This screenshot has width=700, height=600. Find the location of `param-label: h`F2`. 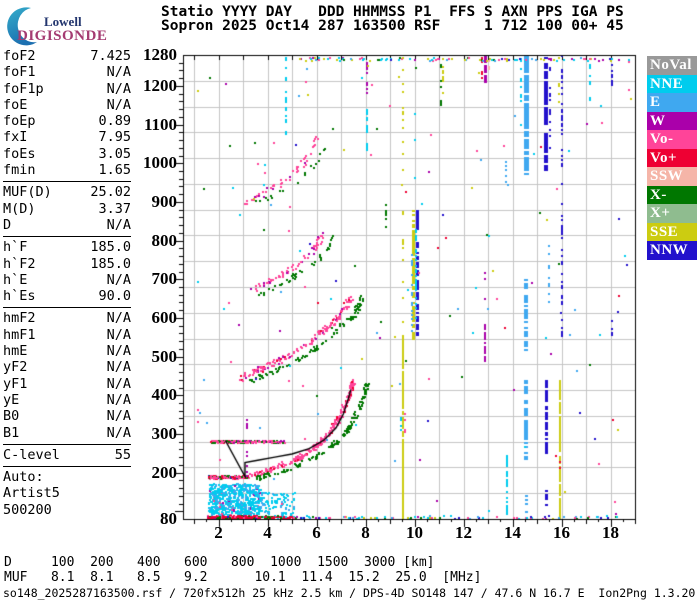

param-label: h`F2 is located at coordinates (19, 263).